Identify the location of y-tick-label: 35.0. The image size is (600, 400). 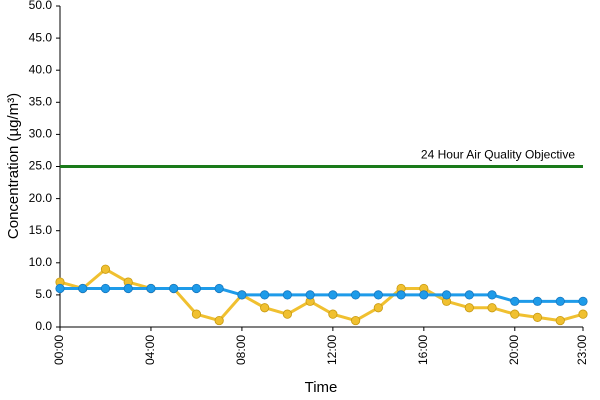
(41, 101).